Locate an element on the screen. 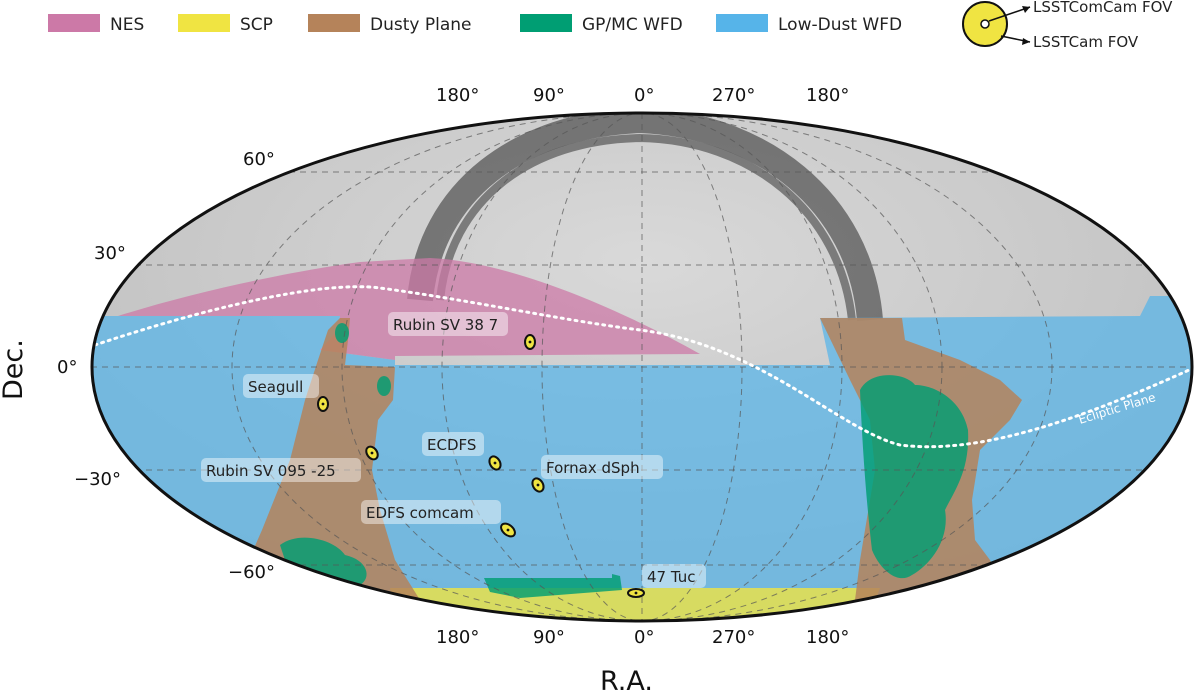 The width and height of the screenshot is (1200, 694). field-marker-seagull is located at coordinates (323, 404).